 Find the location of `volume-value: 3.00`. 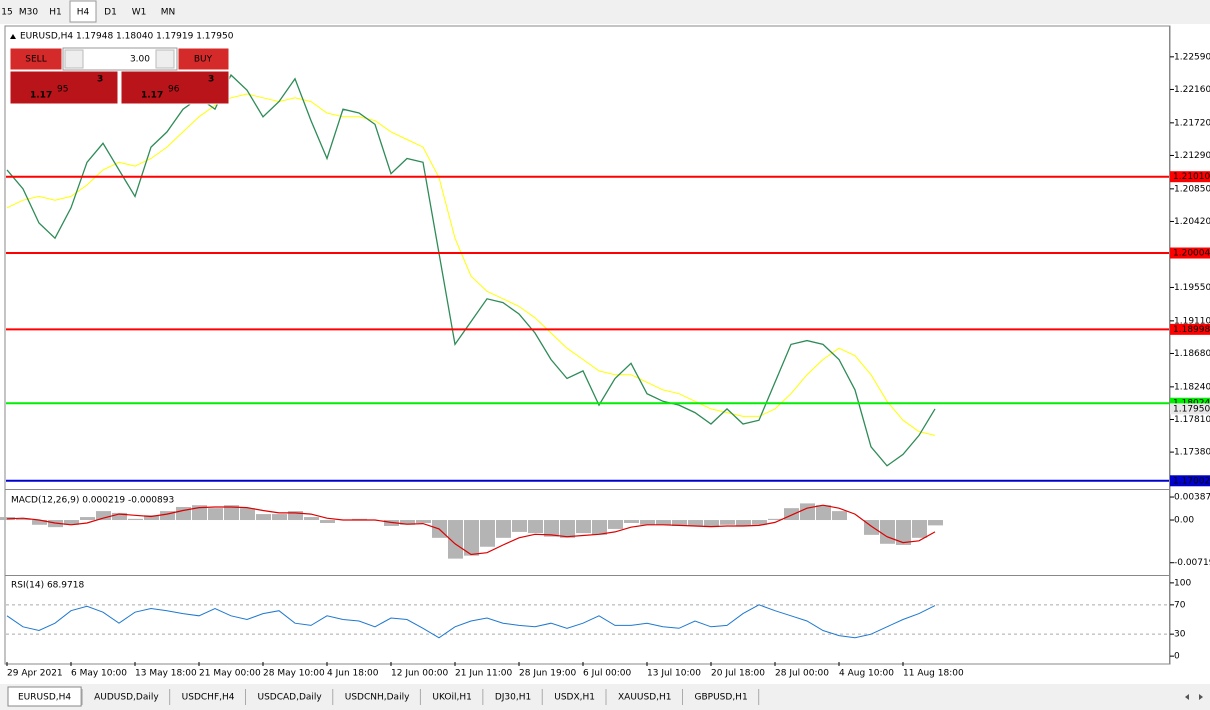

volume-value: 3.00 is located at coordinates (140, 60).